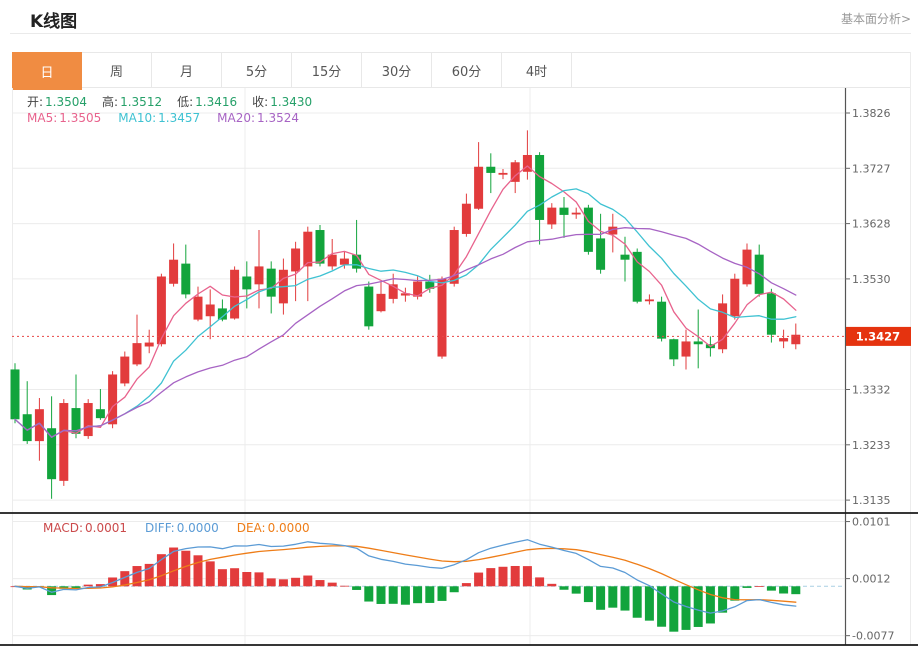 The height and width of the screenshot is (648, 918). I want to click on period-tab-1: 周, so click(117, 70).